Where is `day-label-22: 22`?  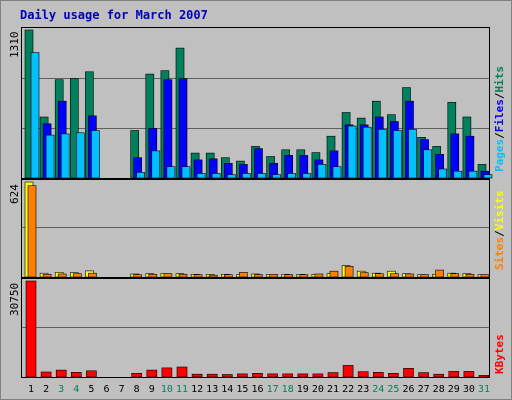
day-label-22: 22 is located at coordinates (348, 389).